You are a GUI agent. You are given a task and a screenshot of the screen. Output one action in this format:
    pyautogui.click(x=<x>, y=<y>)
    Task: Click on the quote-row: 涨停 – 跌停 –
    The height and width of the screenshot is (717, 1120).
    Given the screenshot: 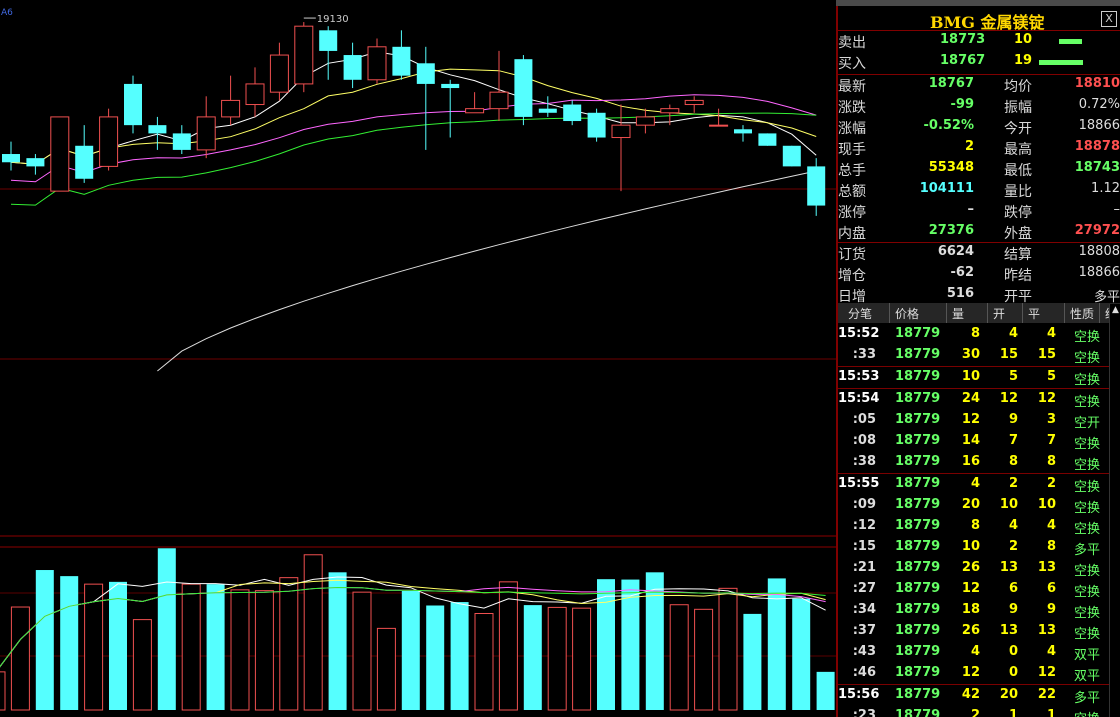 What is the action you would take?
    pyautogui.click(x=979, y=211)
    